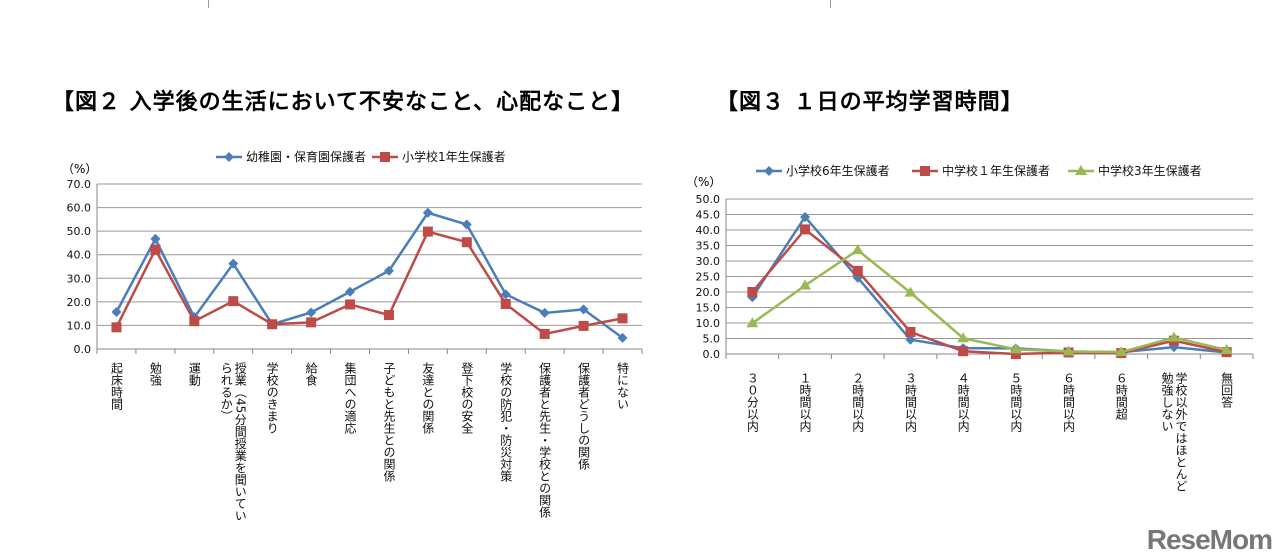  What do you see at coordinates (1150, 170) in the screenshot?
I see `legend-label: 中学校3年生保護者` at bounding box center [1150, 170].